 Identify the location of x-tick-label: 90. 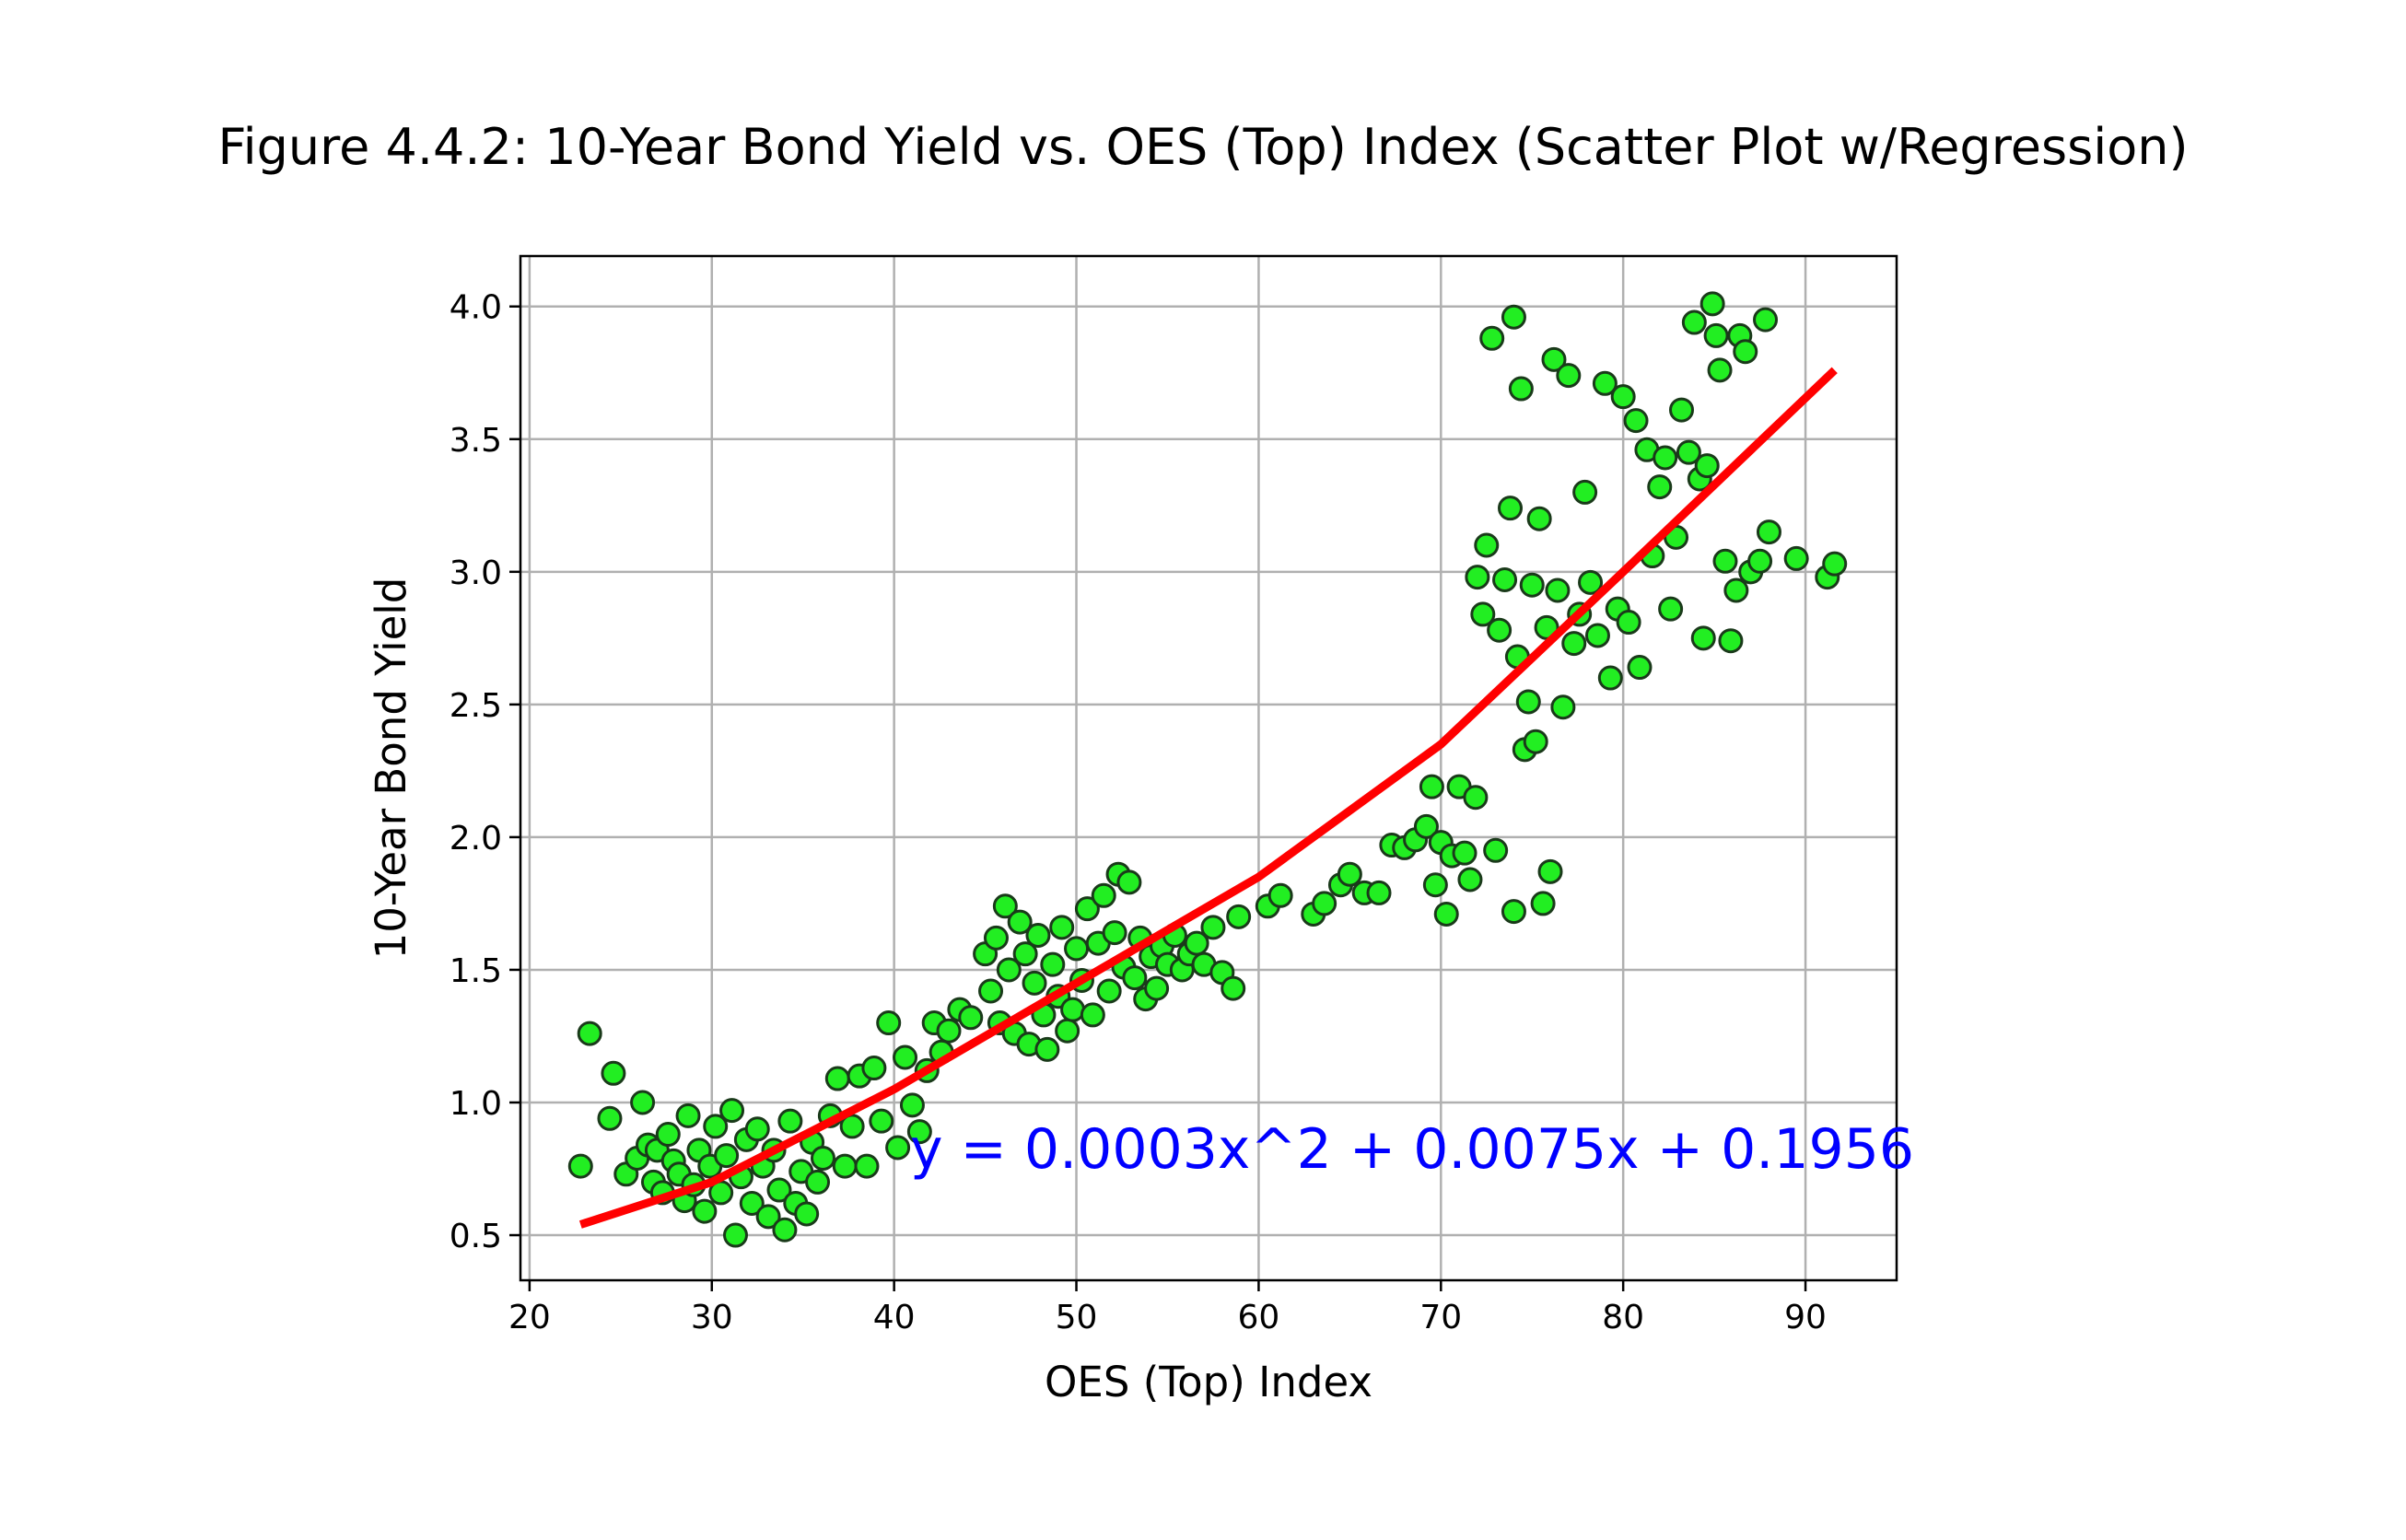
(1805, 1317).